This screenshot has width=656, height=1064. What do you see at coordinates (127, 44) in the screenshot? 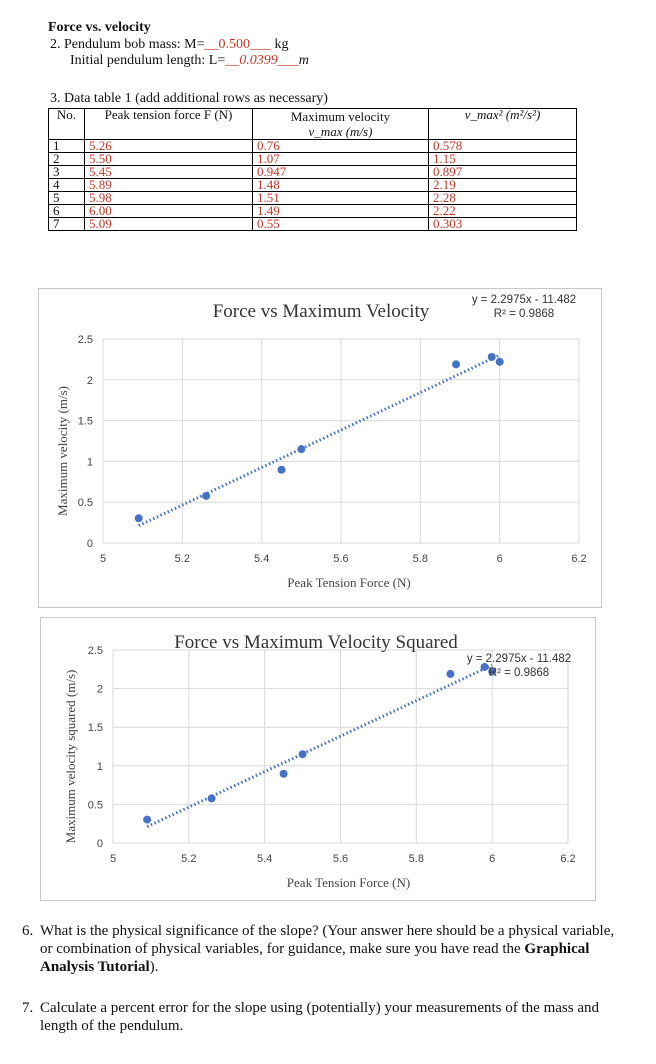
I see `mass-label: 2. Pendulum bob mass: M=` at bounding box center [127, 44].